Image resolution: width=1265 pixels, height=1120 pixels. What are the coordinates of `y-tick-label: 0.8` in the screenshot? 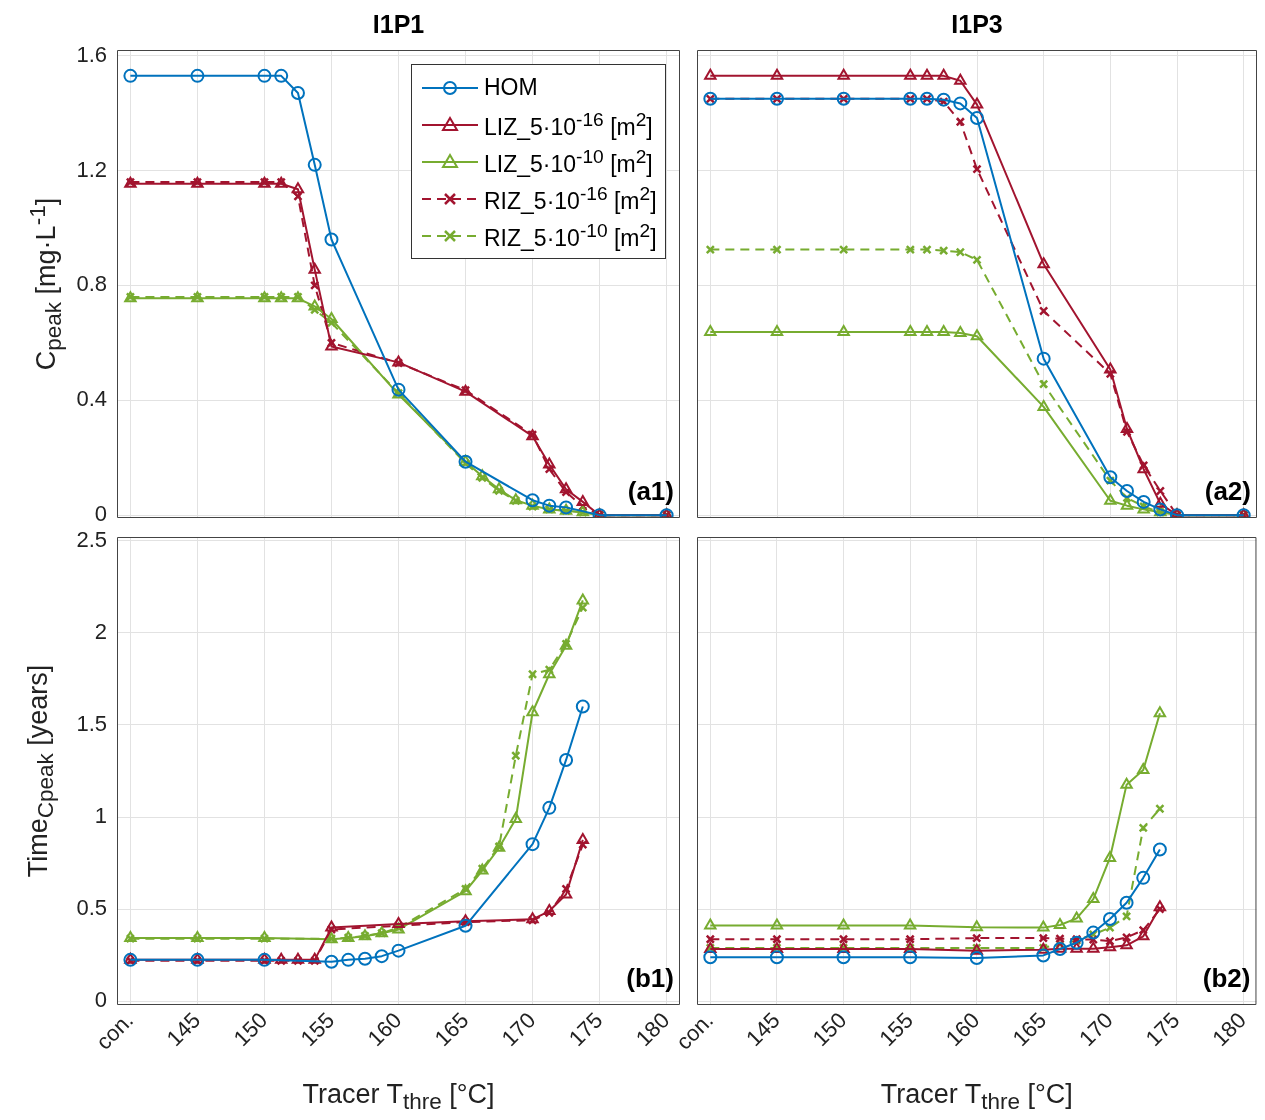 It's located at (91, 284).